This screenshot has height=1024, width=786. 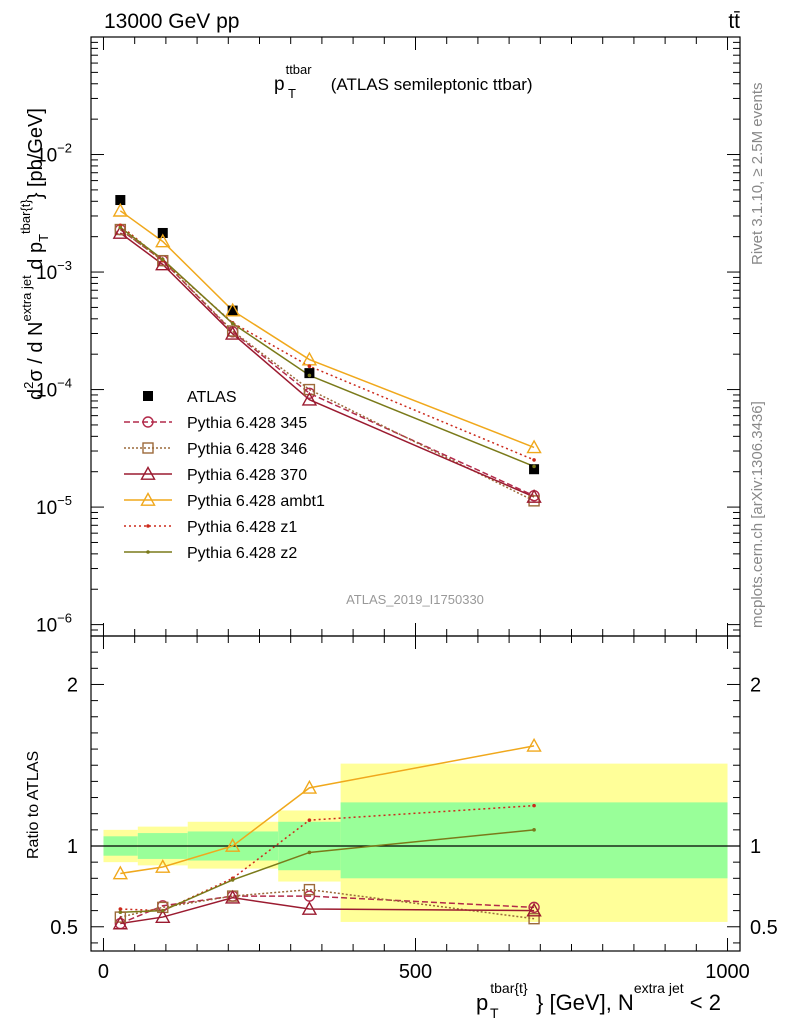 What do you see at coordinates (171, 21) in the screenshot?
I see `header-energy-label: 13000 GeV pp` at bounding box center [171, 21].